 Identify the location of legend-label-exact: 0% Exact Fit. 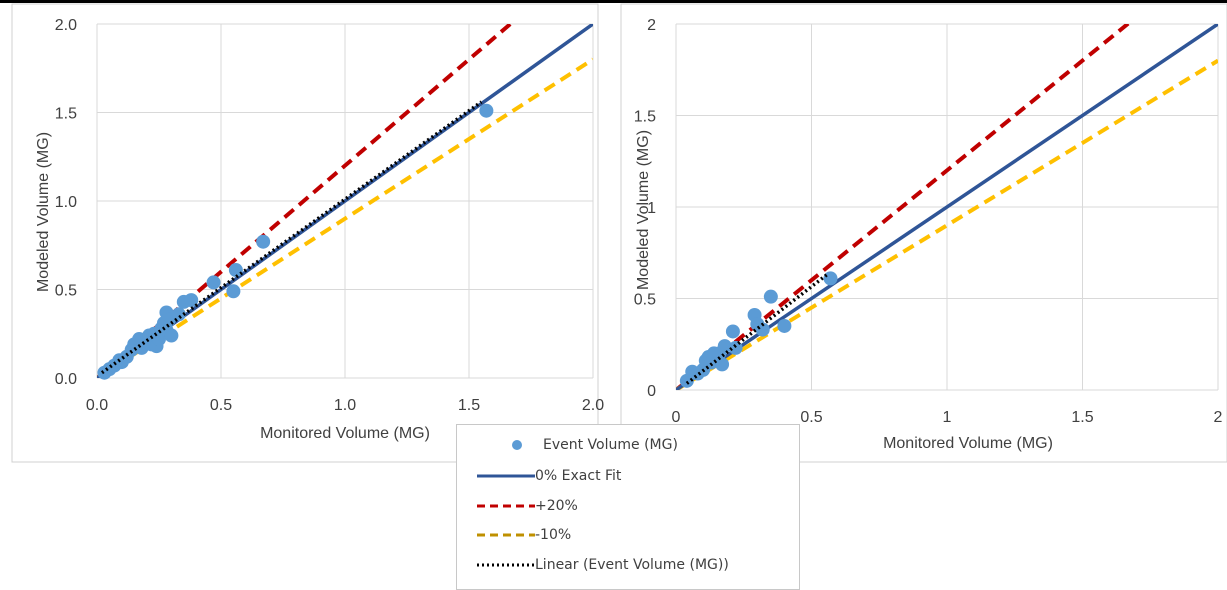
(578, 476).